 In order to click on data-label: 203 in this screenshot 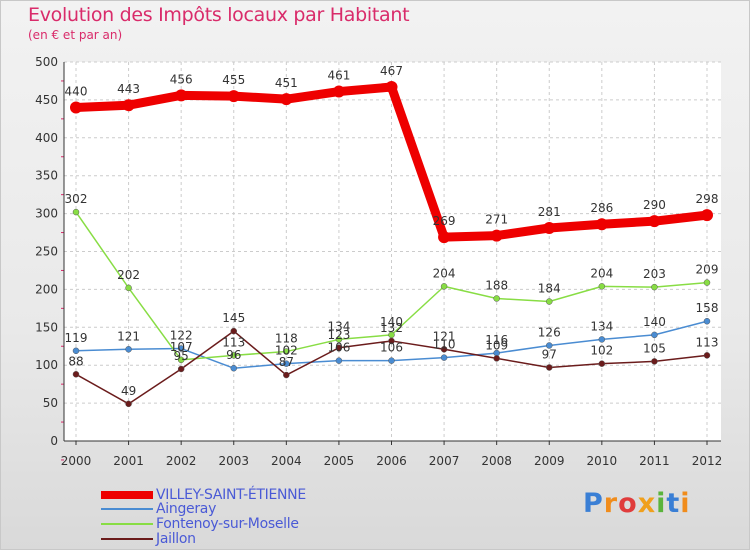, I will do `click(654, 274)`.